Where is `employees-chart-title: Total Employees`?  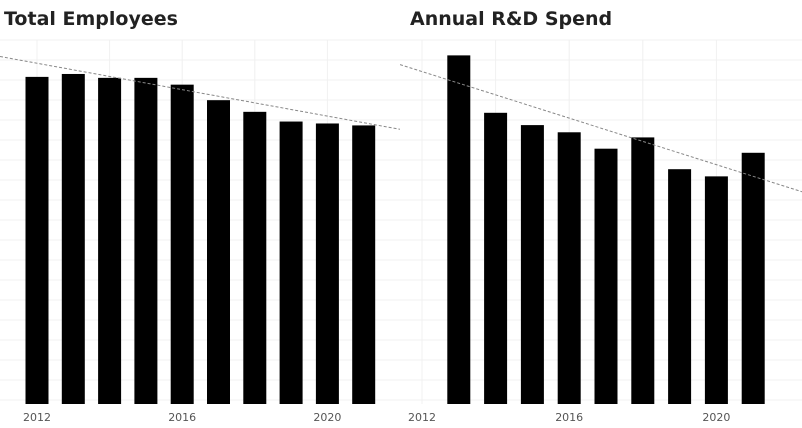 employees-chart-title: Total Employees is located at coordinates (91, 19).